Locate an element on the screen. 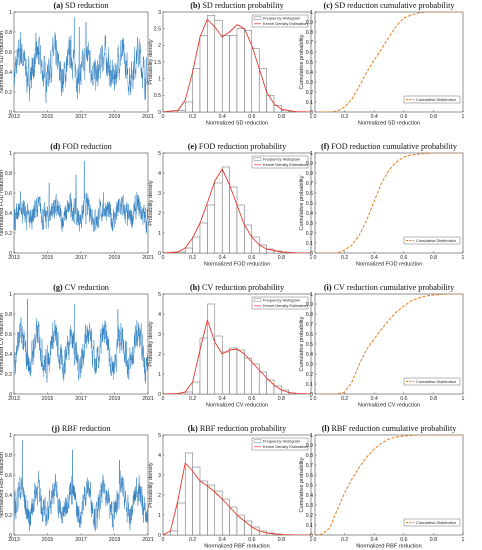  panel-letter: (h) is located at coordinates (195, 287).